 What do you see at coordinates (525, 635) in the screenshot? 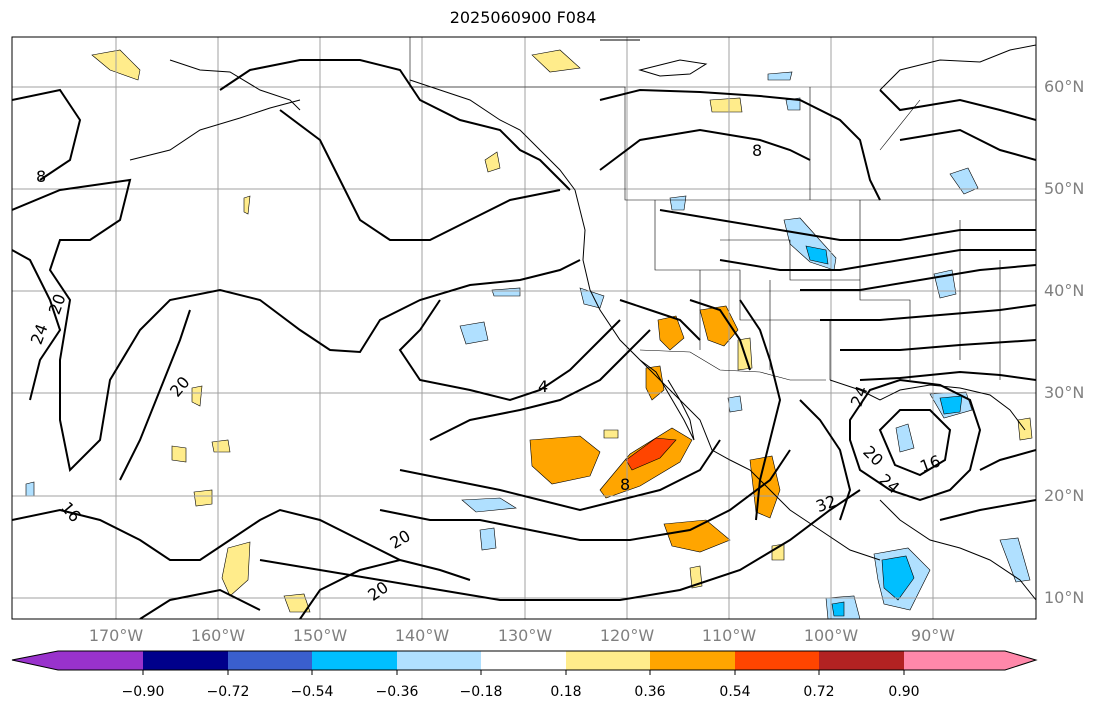
I see `longitude-label-130w: 130°W` at bounding box center [525, 635].